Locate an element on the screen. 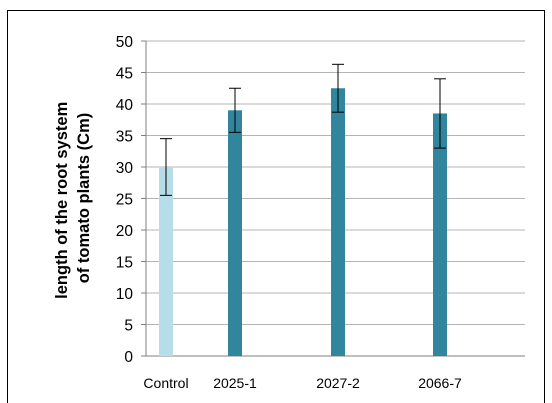 The image size is (552, 403). x-tick-label-2066-7: 2066-7 is located at coordinates (440, 383).